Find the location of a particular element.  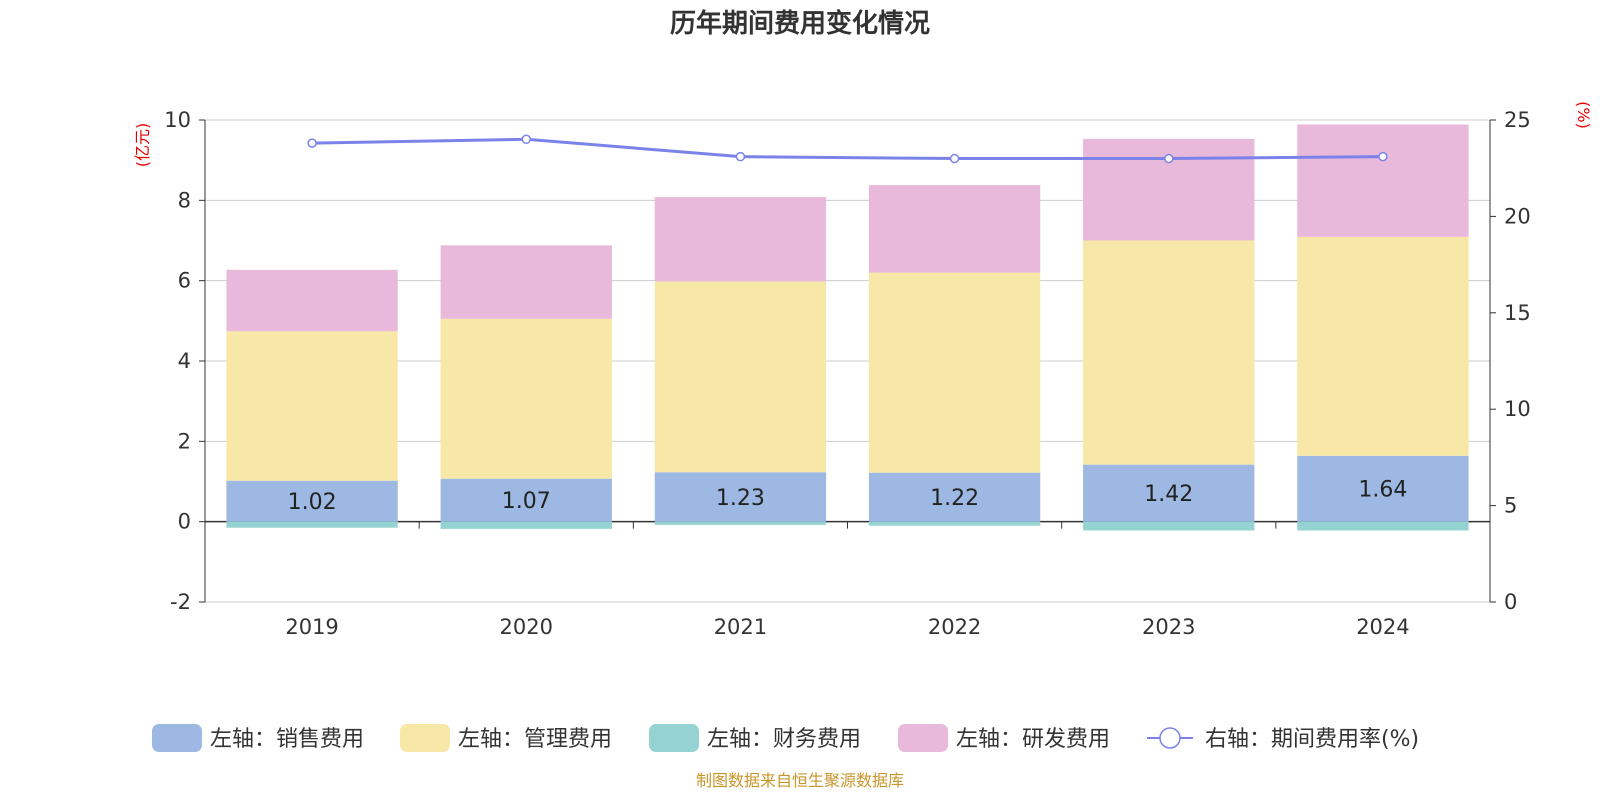

category-label: 2024 is located at coordinates (1382, 627).